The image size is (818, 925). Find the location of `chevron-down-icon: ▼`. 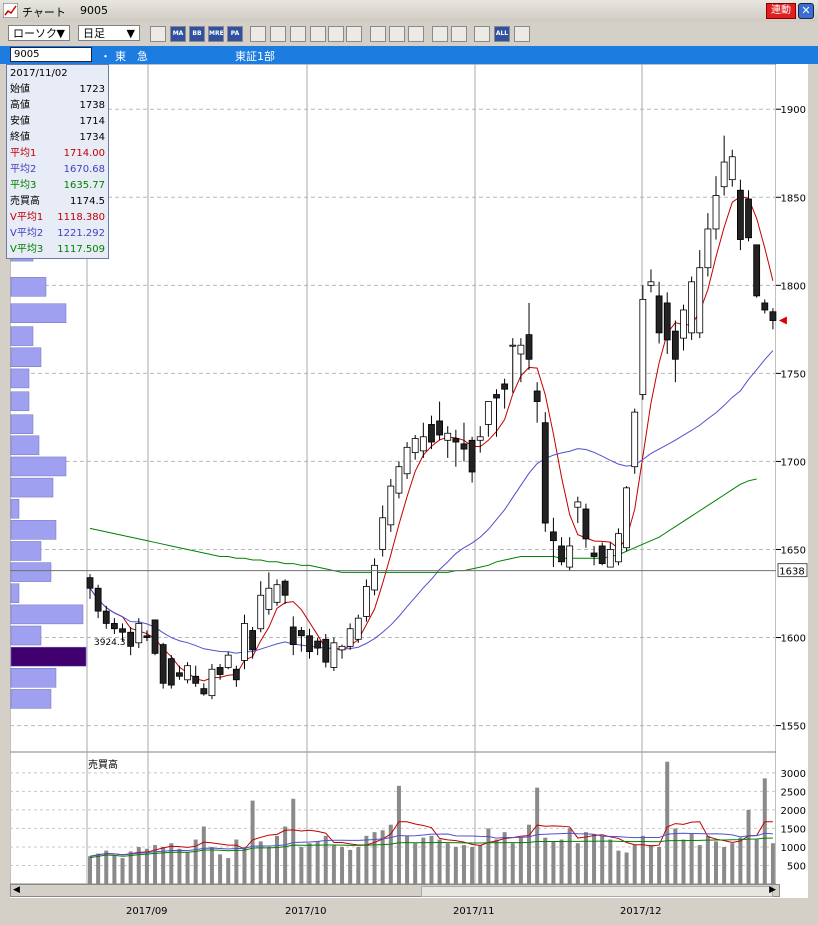

chevron-down-icon: ▼ is located at coordinates (60, 33).